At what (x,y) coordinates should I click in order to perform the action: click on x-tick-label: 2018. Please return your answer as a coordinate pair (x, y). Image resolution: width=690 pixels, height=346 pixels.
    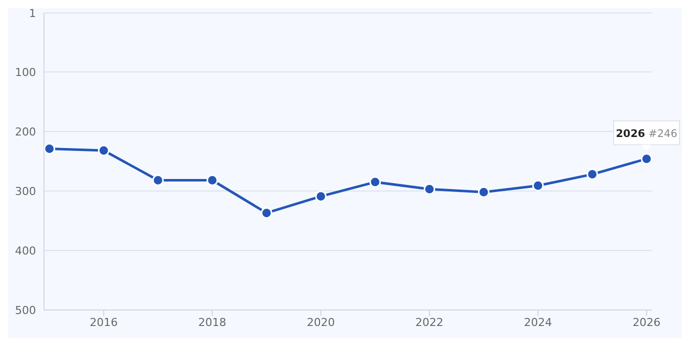
    Looking at the image, I should click on (212, 322).